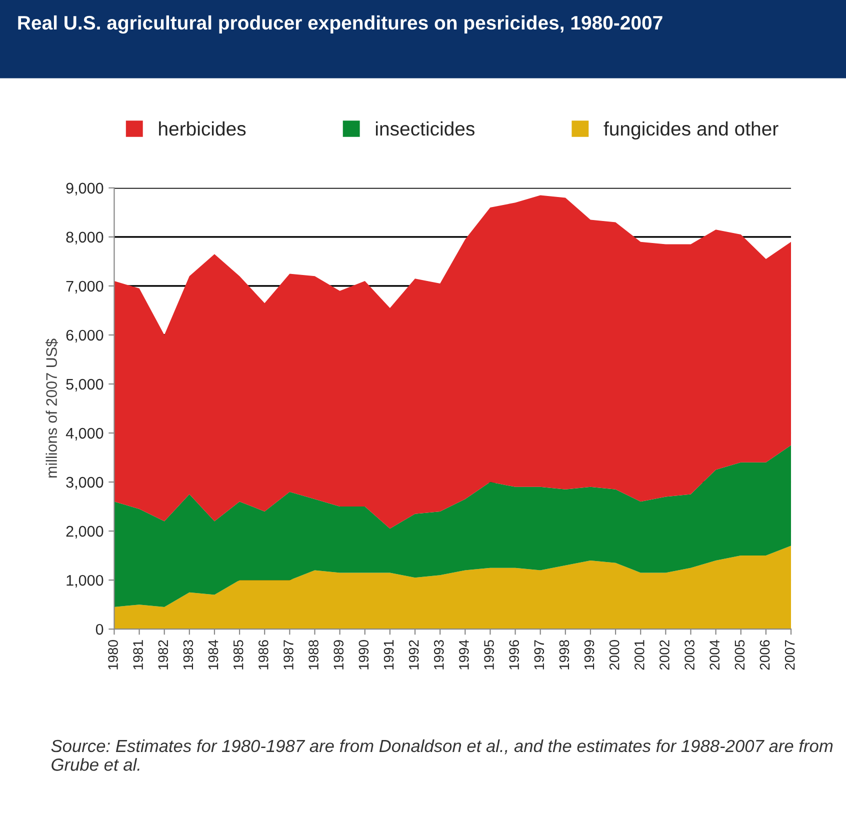 This screenshot has height=817, width=846. I want to click on y-tick-label: 2,000, so click(85, 532).